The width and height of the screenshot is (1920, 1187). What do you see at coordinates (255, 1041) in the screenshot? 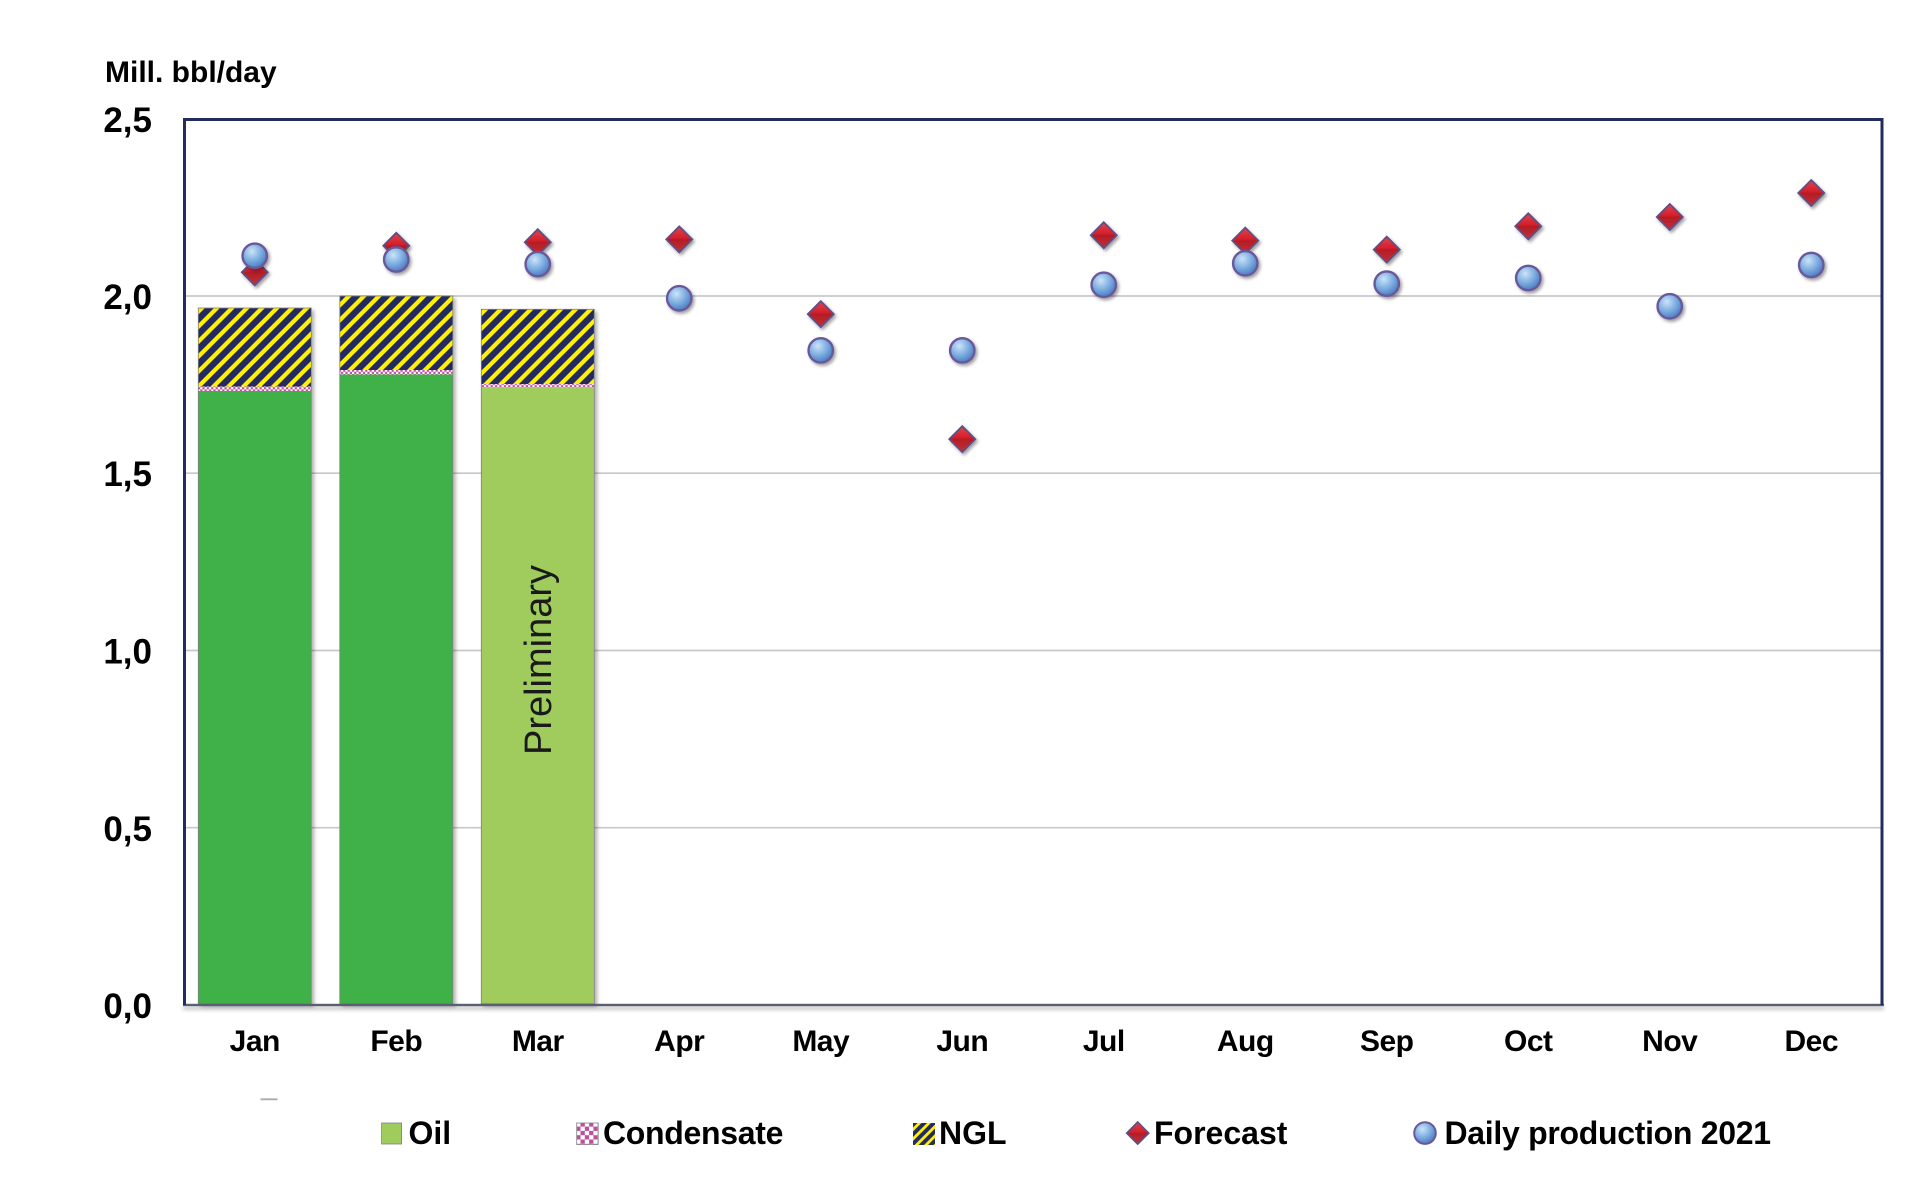
I see `svg-text: Jan` at bounding box center [255, 1041].